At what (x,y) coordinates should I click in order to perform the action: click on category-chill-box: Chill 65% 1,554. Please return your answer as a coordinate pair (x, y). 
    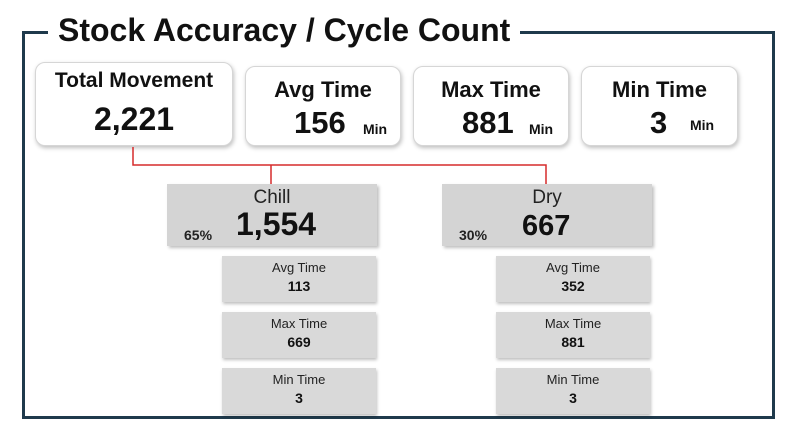
    Looking at the image, I should click on (272, 215).